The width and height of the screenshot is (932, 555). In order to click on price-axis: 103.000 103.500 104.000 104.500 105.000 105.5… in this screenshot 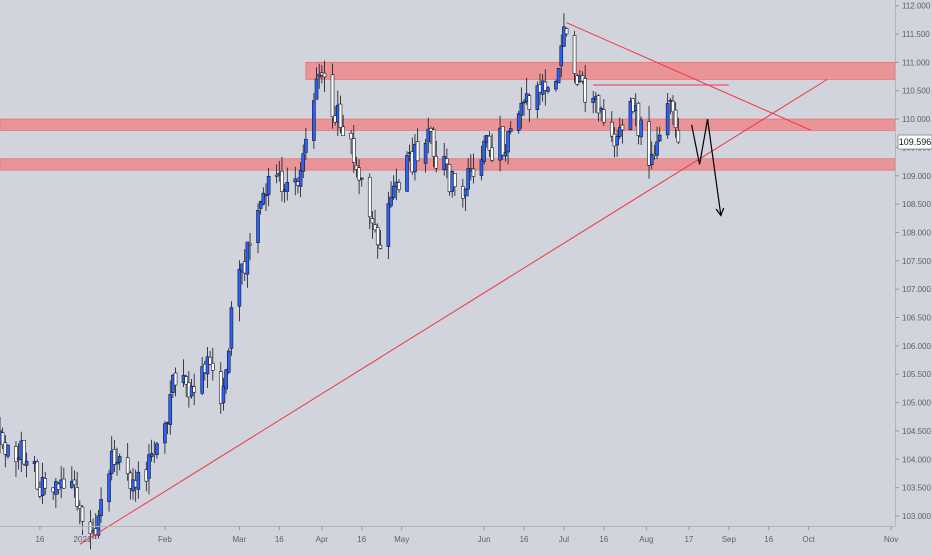, I will do `click(913, 263)`.